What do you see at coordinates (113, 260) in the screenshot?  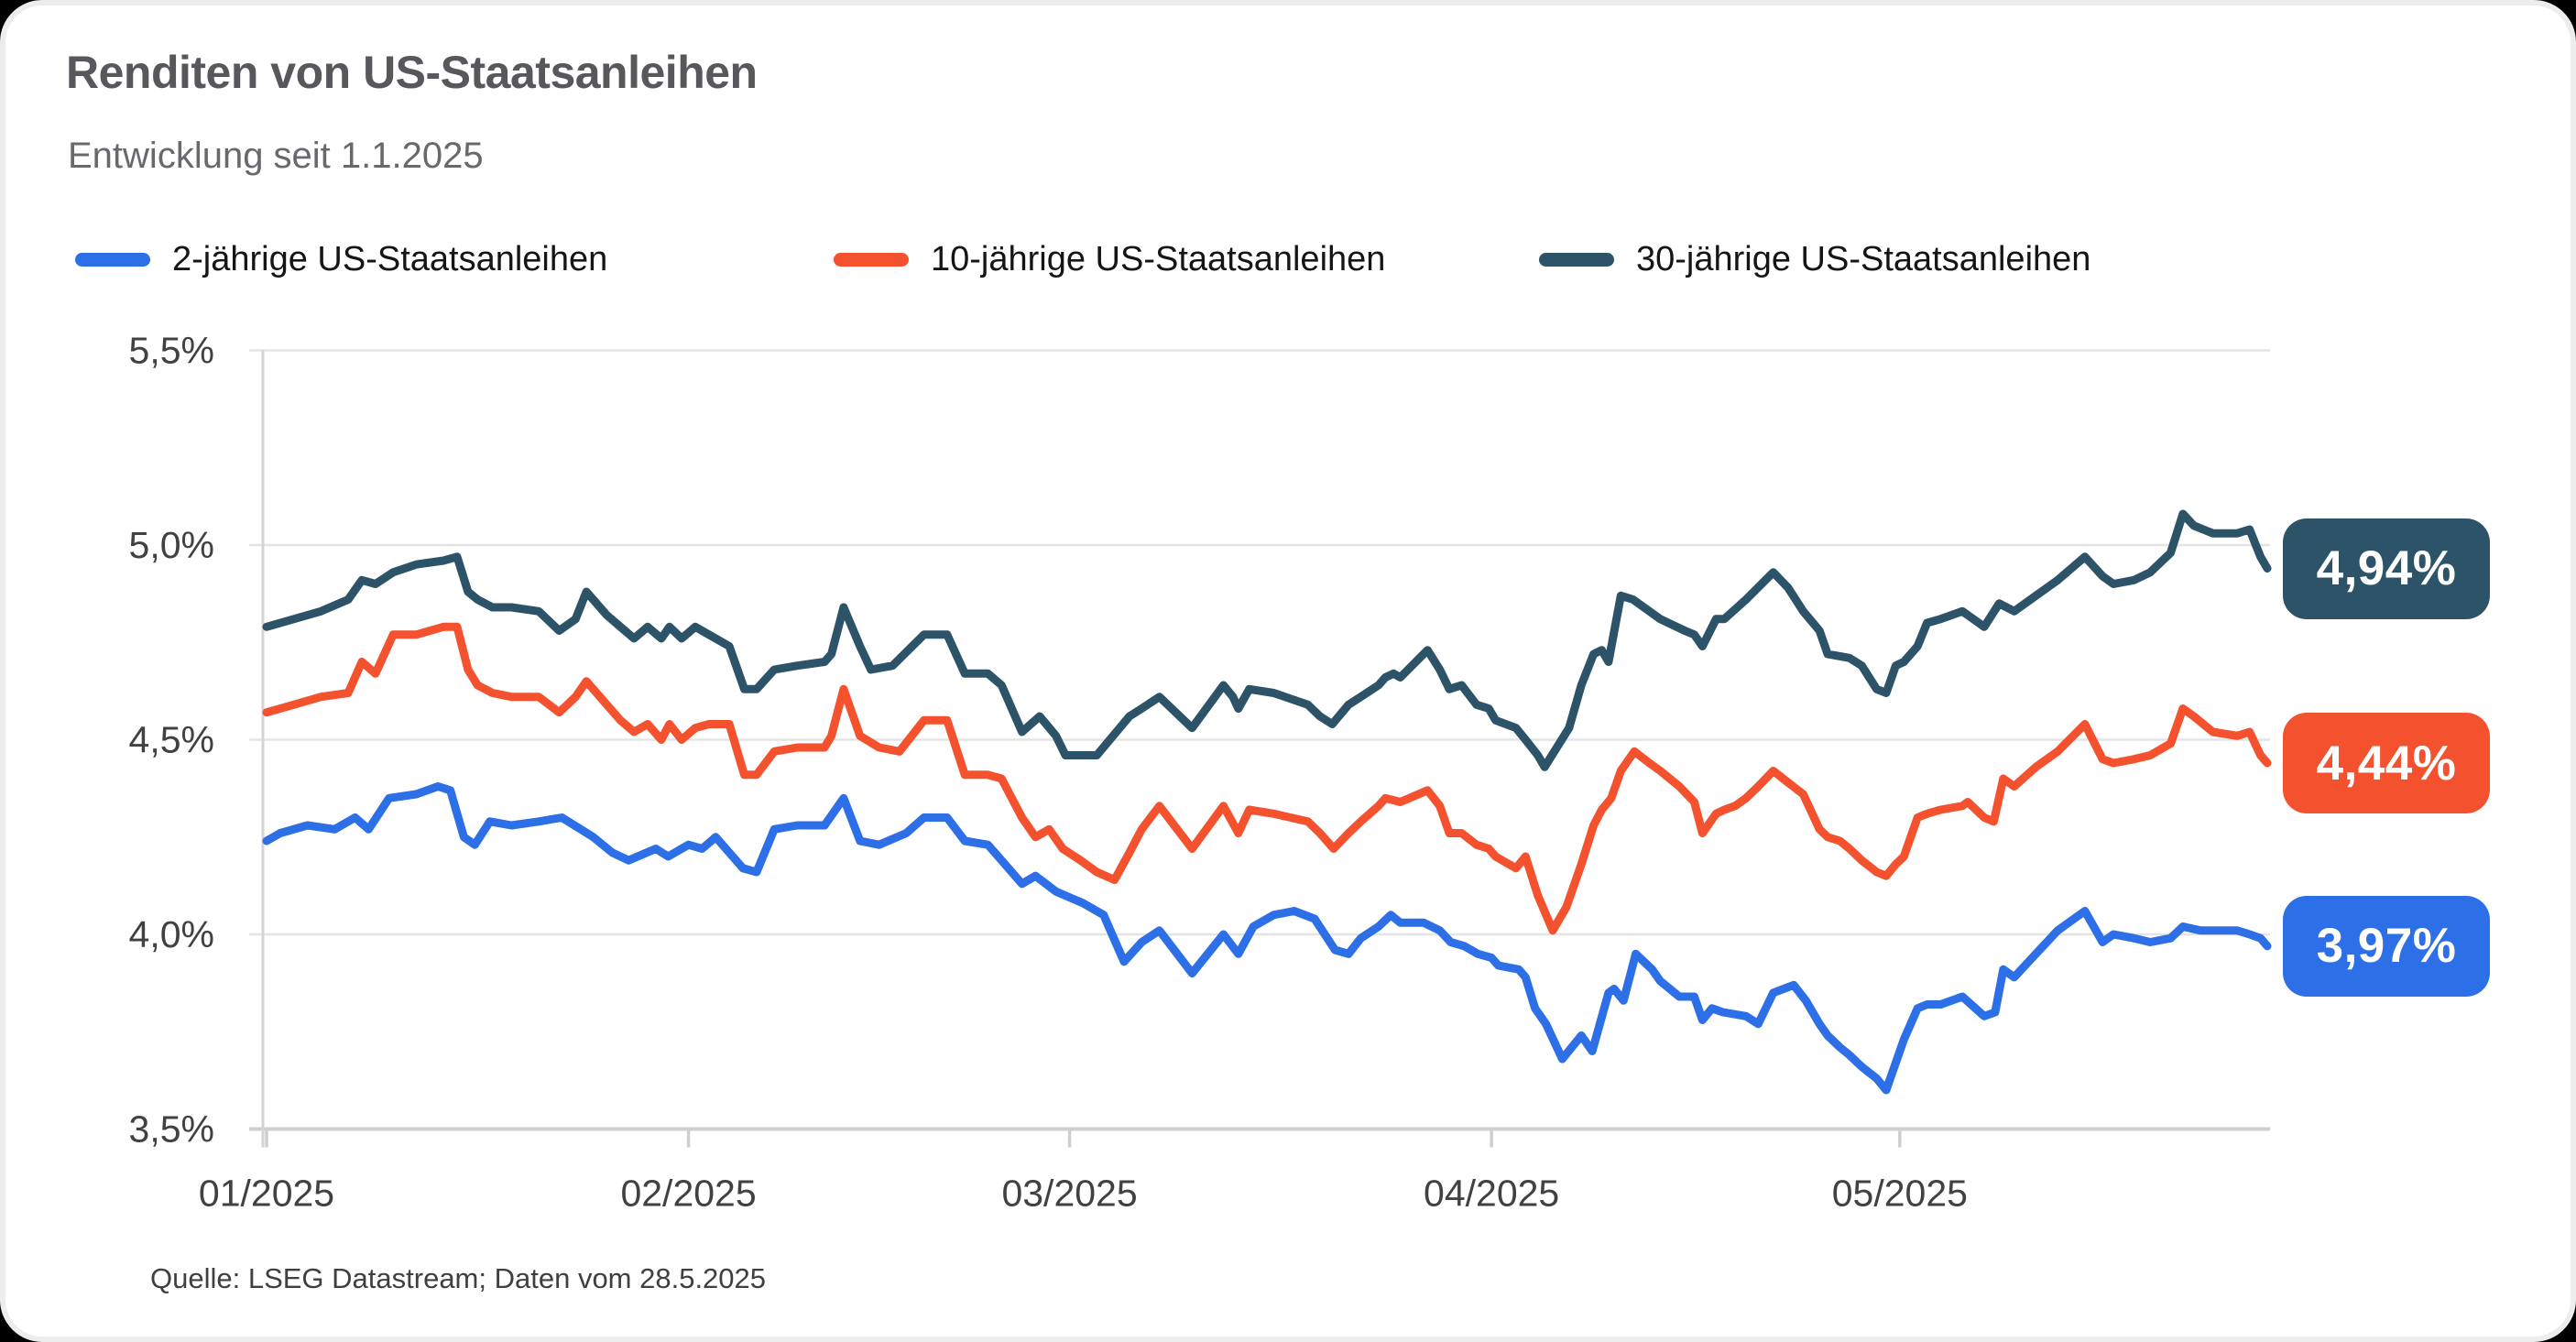 I see `line-swatch-2y-icon` at bounding box center [113, 260].